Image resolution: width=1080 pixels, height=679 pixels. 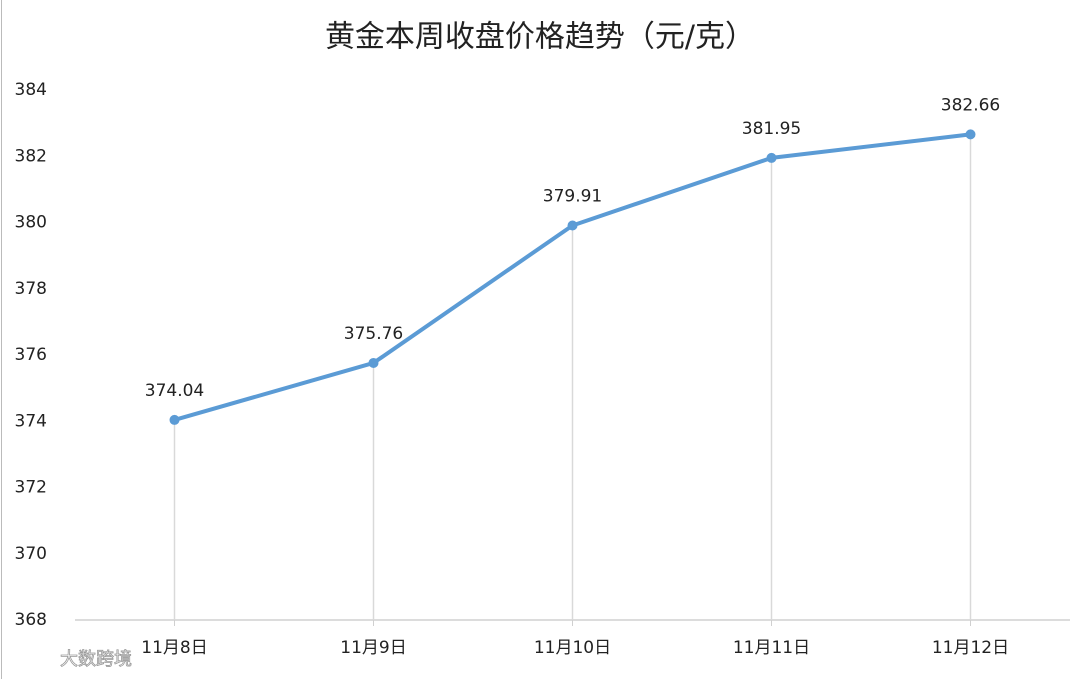 What do you see at coordinates (31, 620) in the screenshot?
I see `y-tick-label: 368` at bounding box center [31, 620].